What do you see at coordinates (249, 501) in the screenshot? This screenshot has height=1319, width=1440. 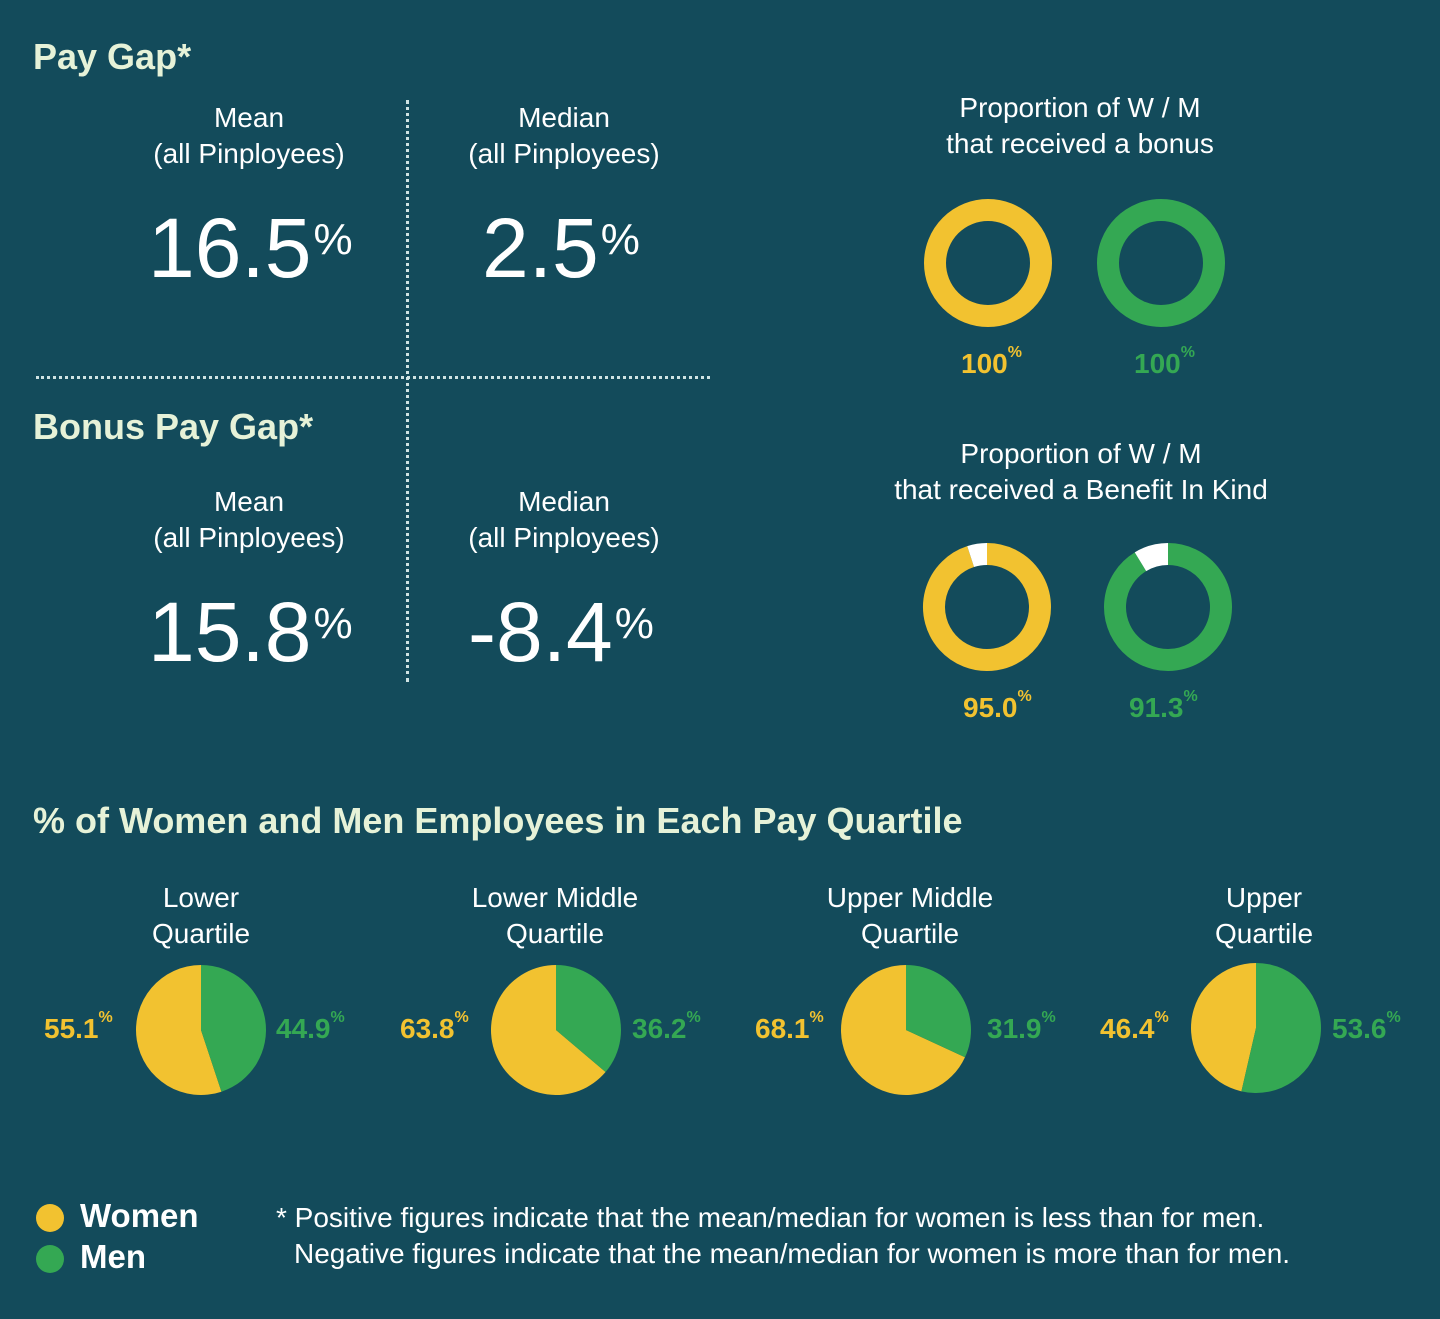 I see `bonus-gap-mean-label-line1: Mean` at bounding box center [249, 501].